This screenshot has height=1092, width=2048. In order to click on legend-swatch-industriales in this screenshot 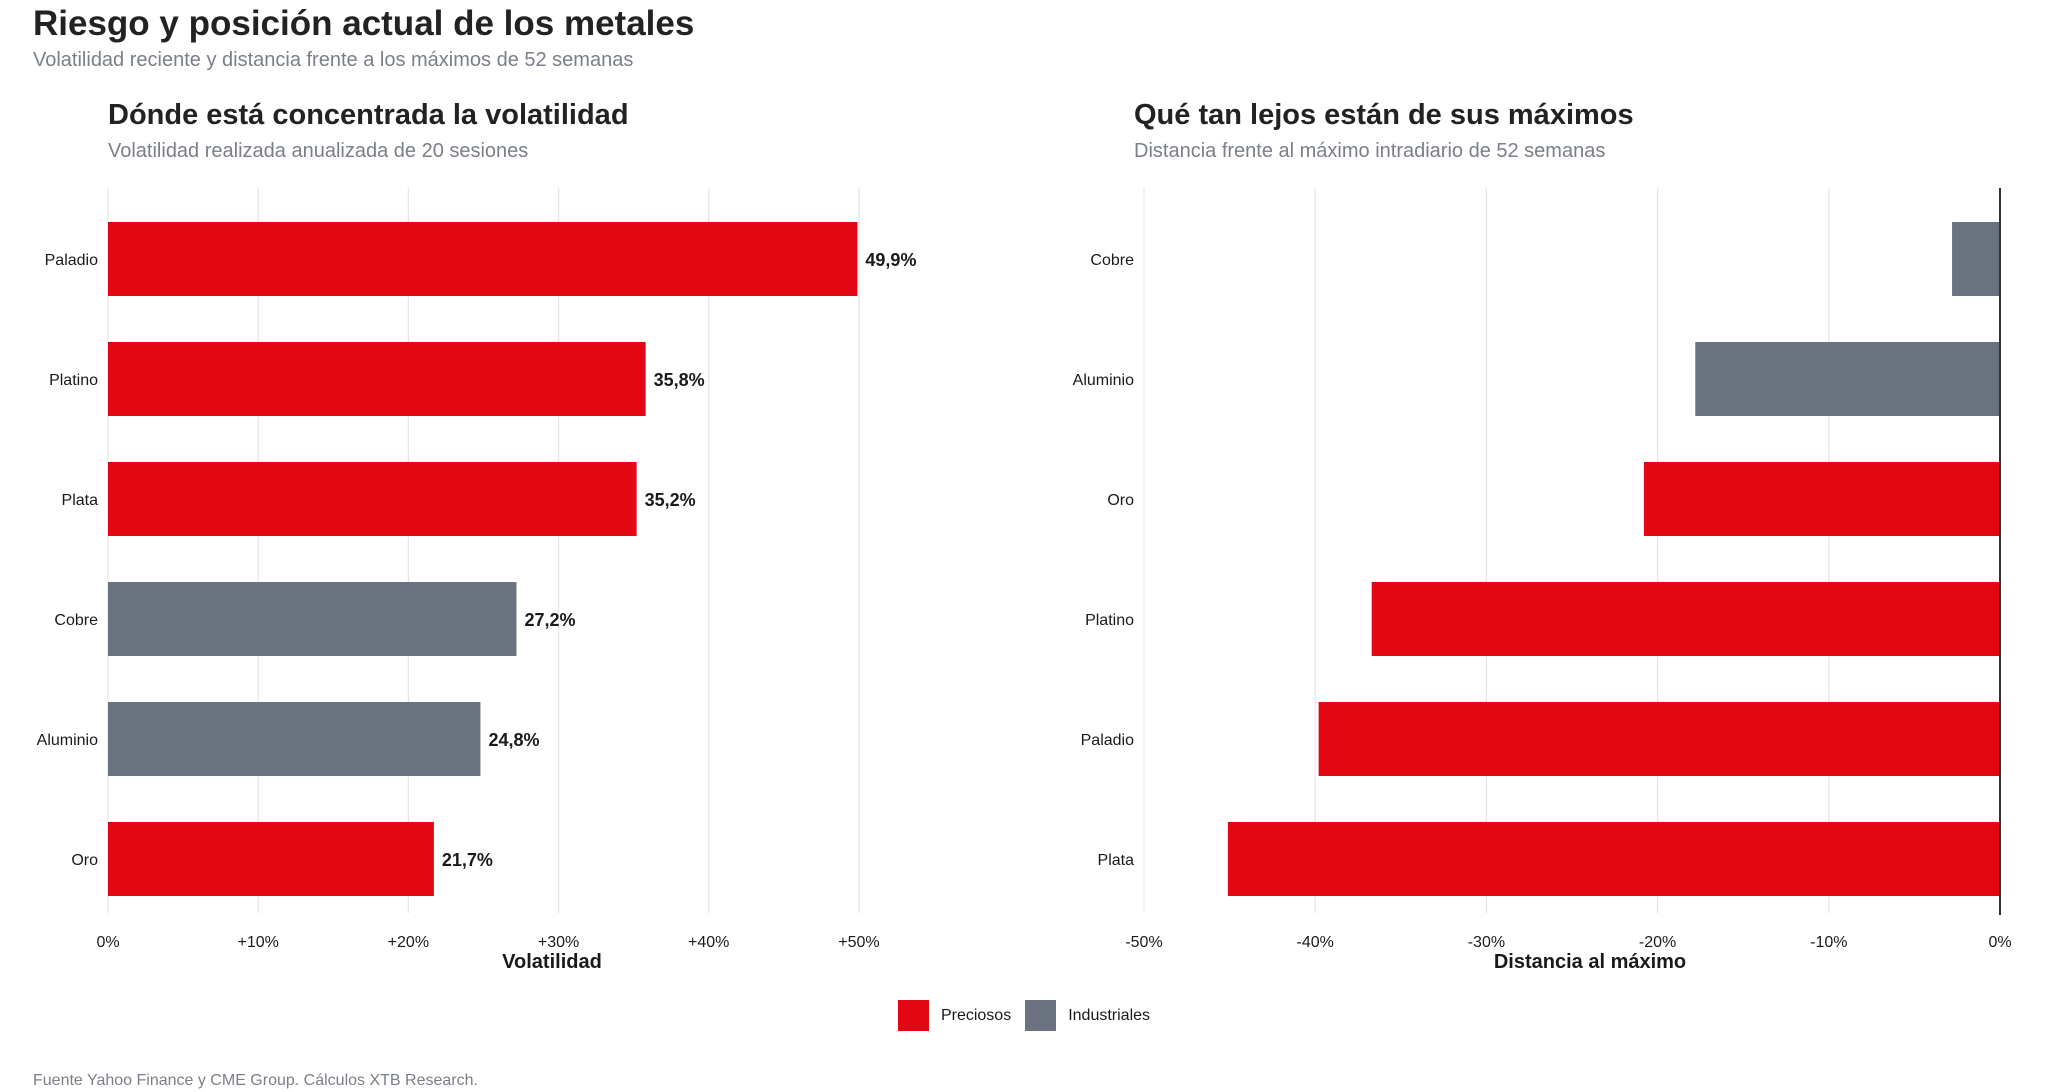, I will do `click(1041, 1015)`.